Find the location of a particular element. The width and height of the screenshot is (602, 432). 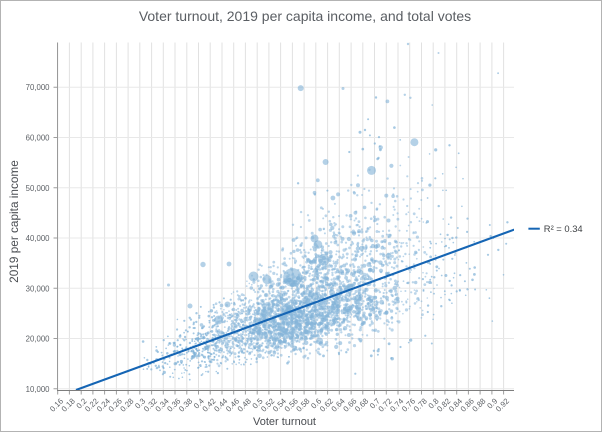

svg-text: 50,000 is located at coordinates (38, 188).